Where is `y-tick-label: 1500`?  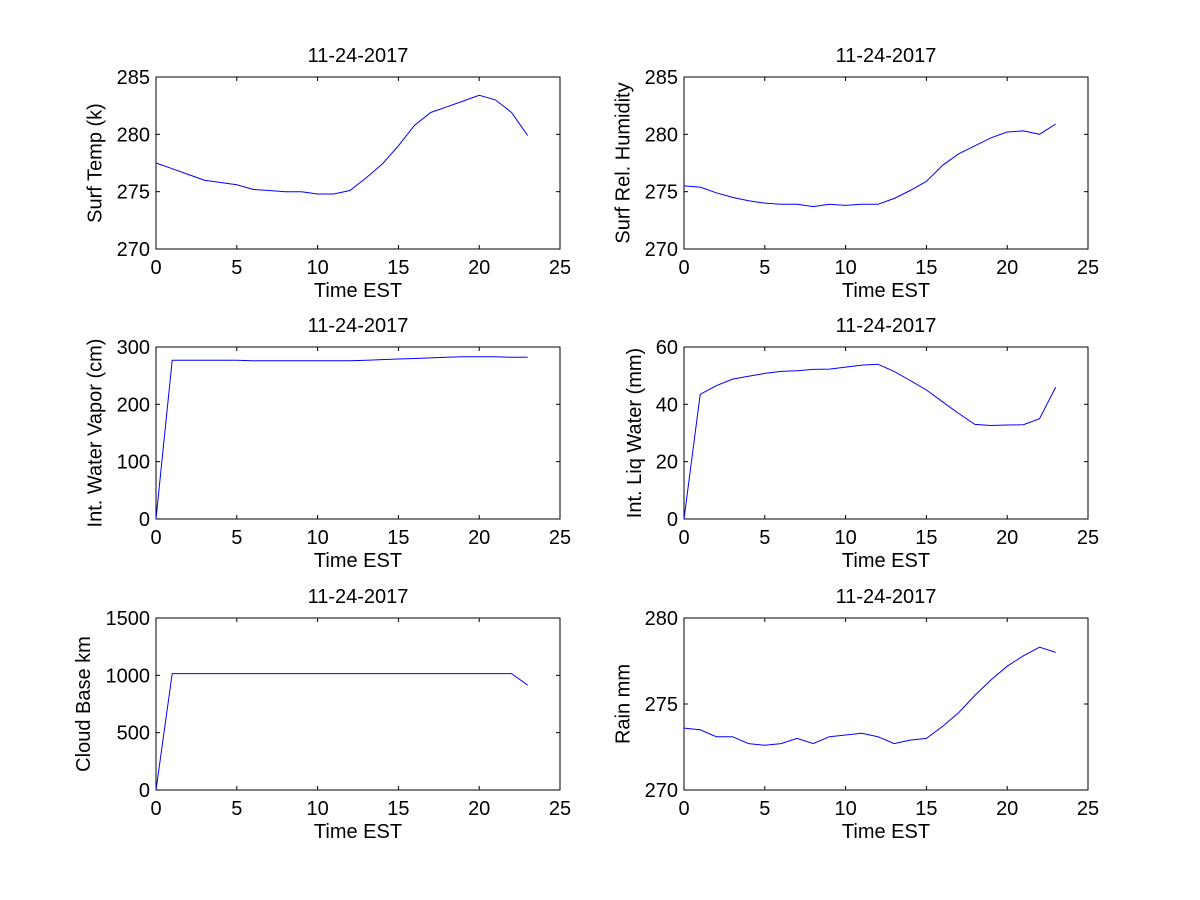 y-tick-label: 1500 is located at coordinates (128, 619).